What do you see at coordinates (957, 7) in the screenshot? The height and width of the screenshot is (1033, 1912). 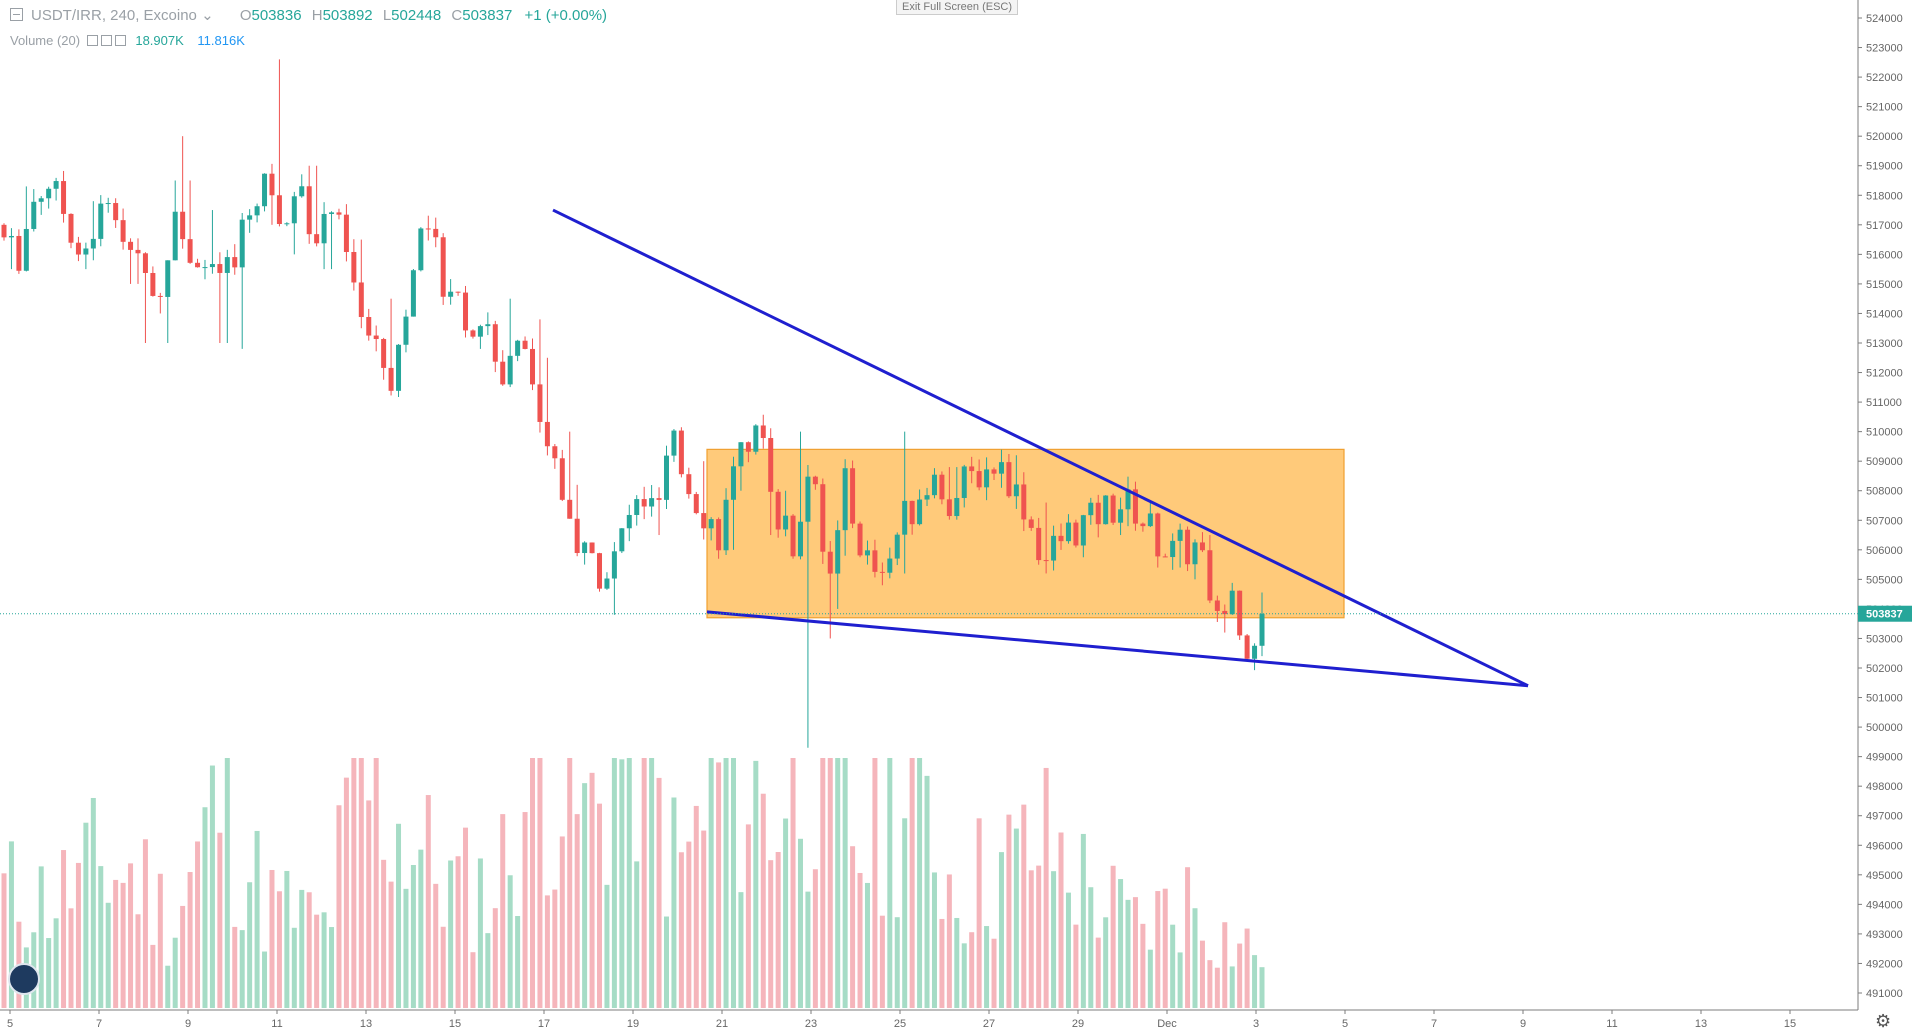 I see `exit-fullscreen-button: Exit Full Screen (ESC)` at bounding box center [957, 7].